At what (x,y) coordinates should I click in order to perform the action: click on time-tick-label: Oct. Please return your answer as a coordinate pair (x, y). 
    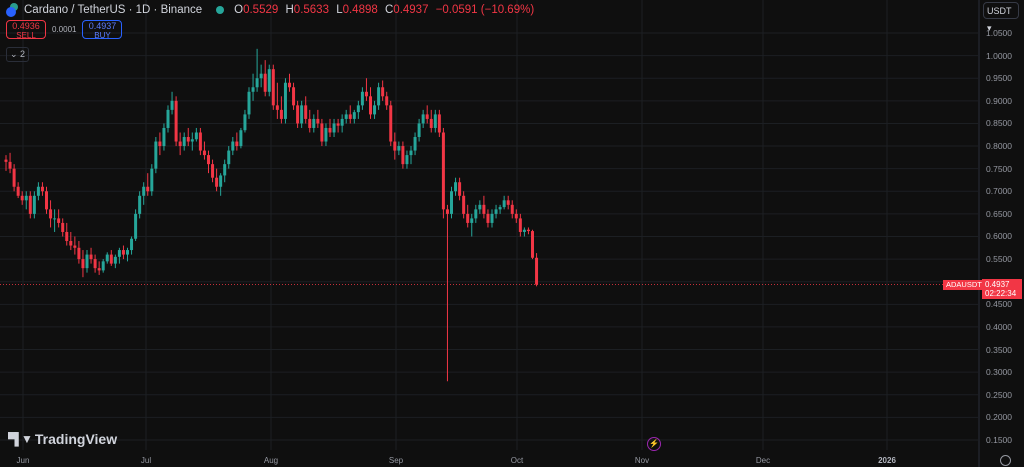
    Looking at the image, I should click on (517, 460).